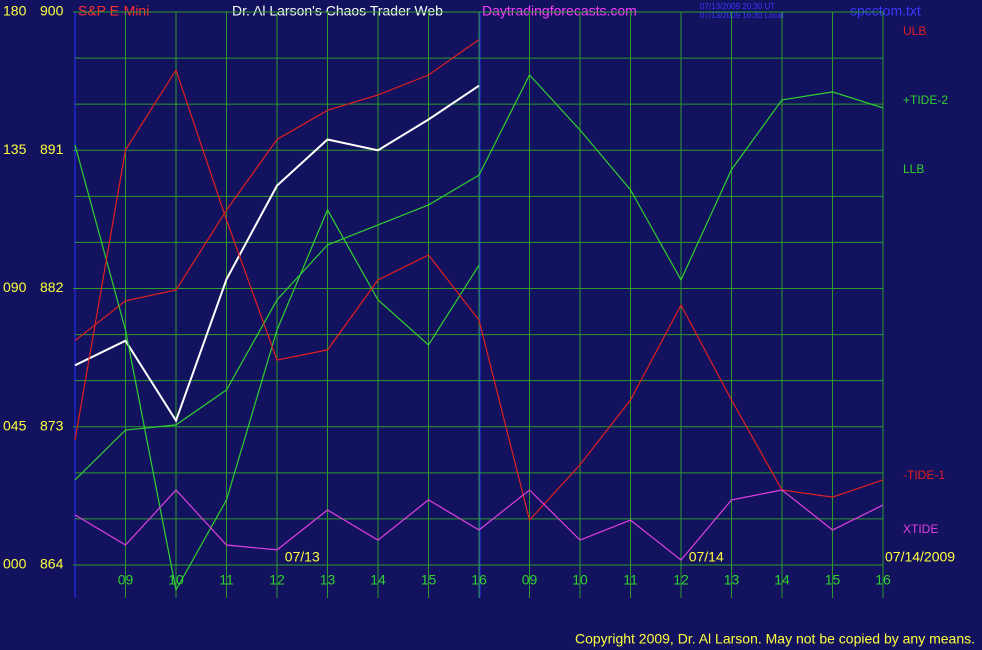 This screenshot has width=982, height=650. Describe the element at coordinates (885, 11) in the screenshot. I see `file-name: spcctom.txt` at that location.